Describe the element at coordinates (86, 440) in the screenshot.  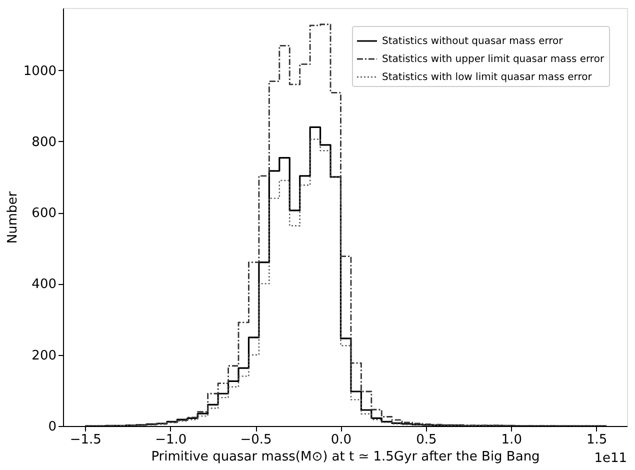
I see `x-tick-label: −1.5` at that location.